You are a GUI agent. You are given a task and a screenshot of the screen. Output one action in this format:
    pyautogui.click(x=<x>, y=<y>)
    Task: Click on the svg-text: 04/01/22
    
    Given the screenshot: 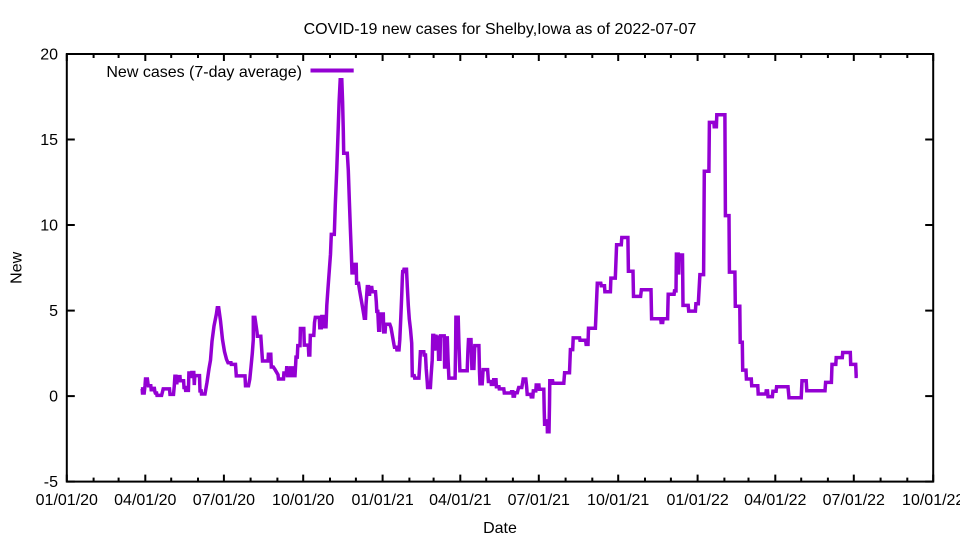 What is the action you would take?
    pyautogui.click(x=775, y=500)
    